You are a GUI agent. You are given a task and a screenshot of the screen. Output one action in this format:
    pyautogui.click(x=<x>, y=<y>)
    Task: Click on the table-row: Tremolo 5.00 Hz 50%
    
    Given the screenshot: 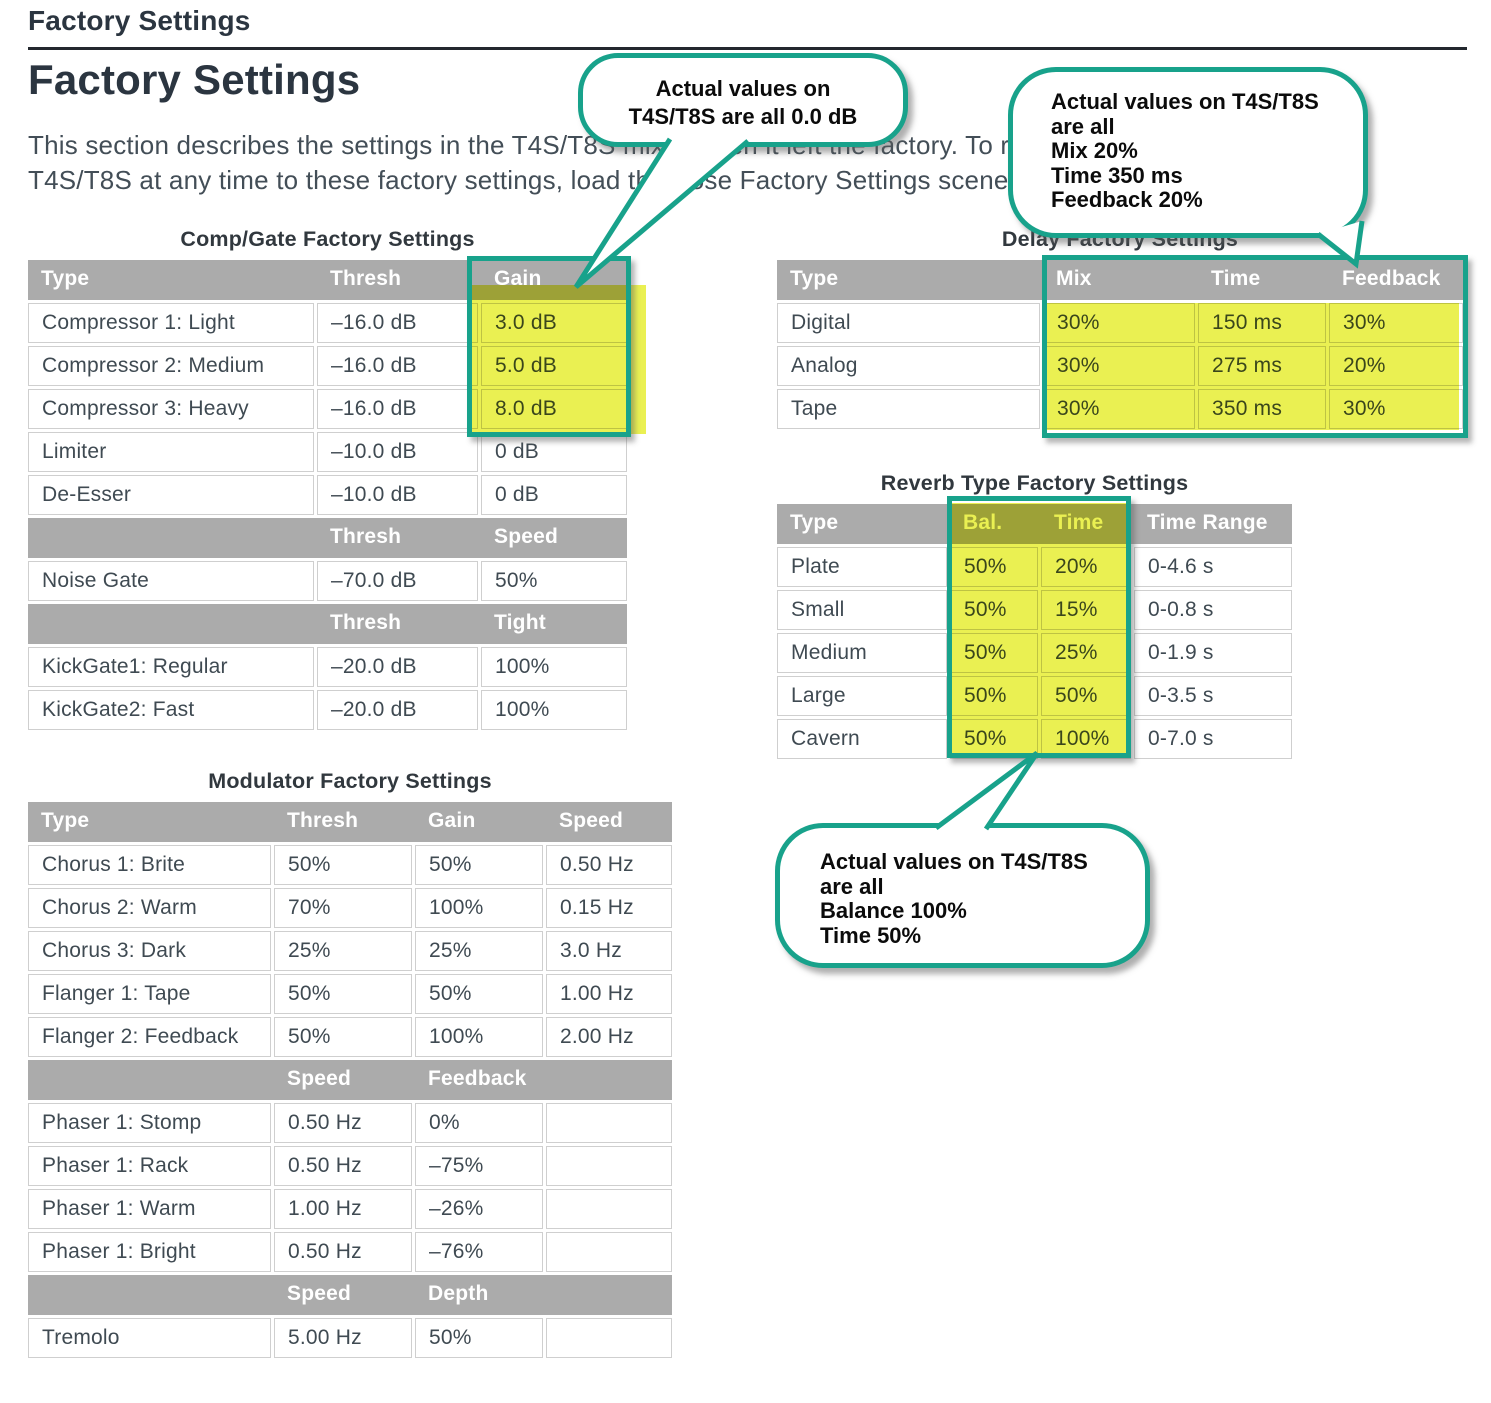 What is the action you would take?
    pyautogui.click(x=350, y=1338)
    